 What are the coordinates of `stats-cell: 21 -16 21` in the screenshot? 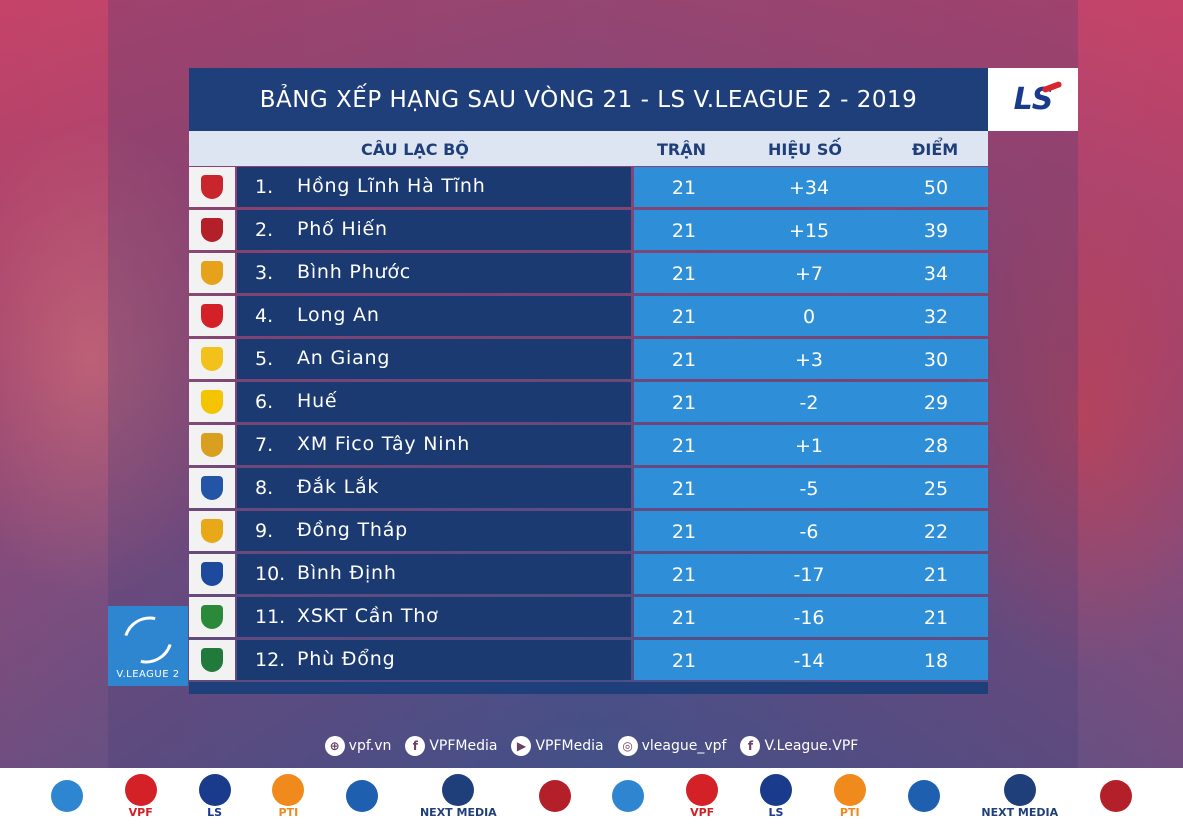 It's located at (811, 617).